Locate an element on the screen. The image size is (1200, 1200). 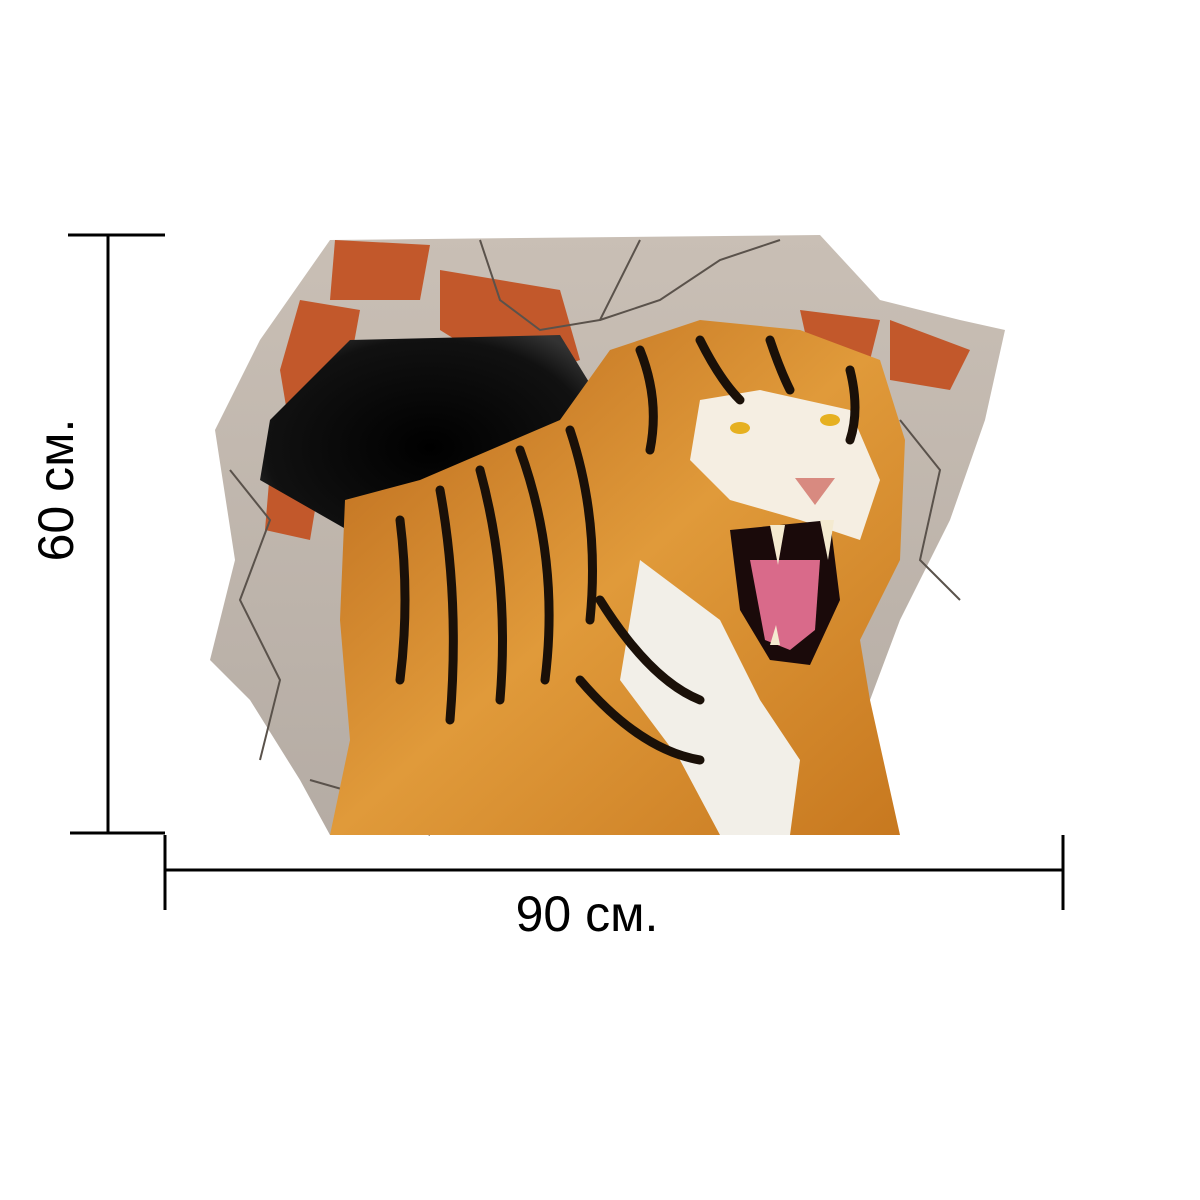
tiger-tongue is located at coordinates (785, 605).